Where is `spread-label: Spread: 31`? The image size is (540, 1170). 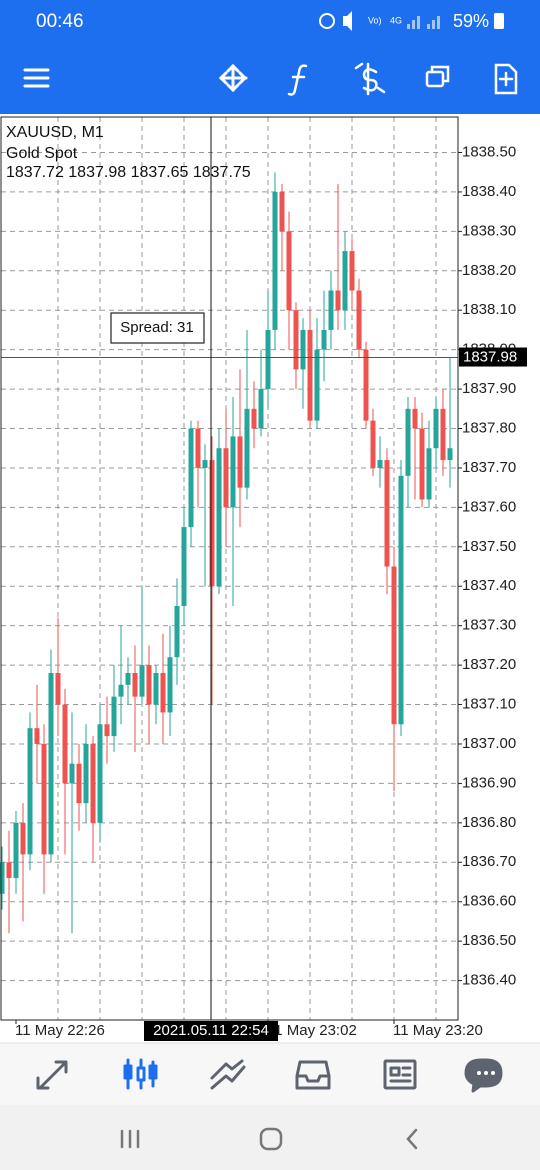 spread-label: Spread: 31 is located at coordinates (156, 327).